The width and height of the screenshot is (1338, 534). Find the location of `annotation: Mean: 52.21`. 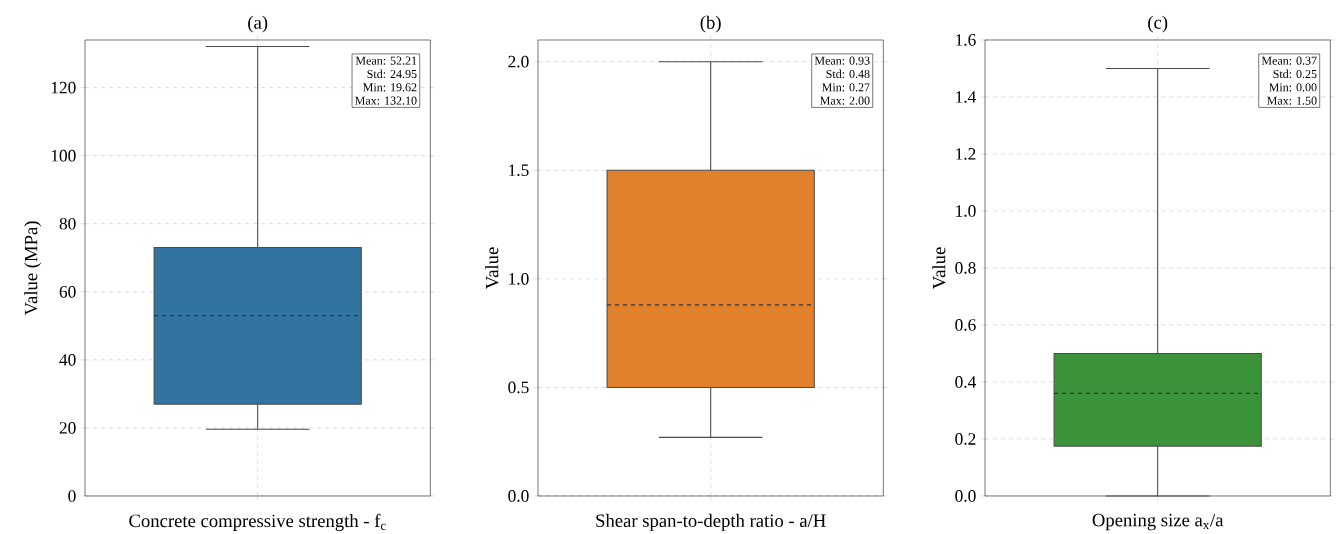

annotation: Mean: 52.21 is located at coordinates (386, 60).